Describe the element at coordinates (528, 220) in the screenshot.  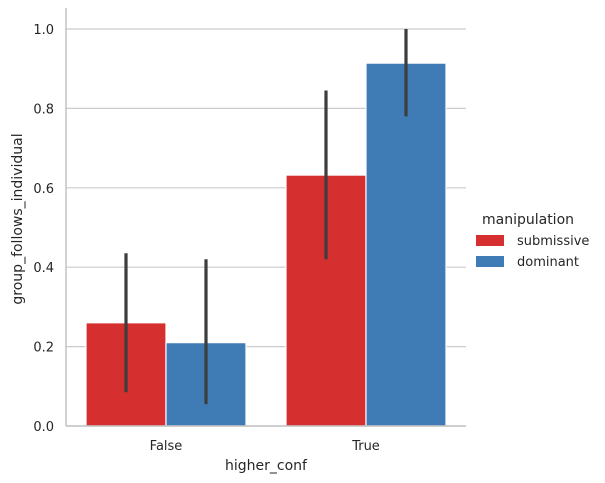
I see `legend-title: manipulation` at that location.